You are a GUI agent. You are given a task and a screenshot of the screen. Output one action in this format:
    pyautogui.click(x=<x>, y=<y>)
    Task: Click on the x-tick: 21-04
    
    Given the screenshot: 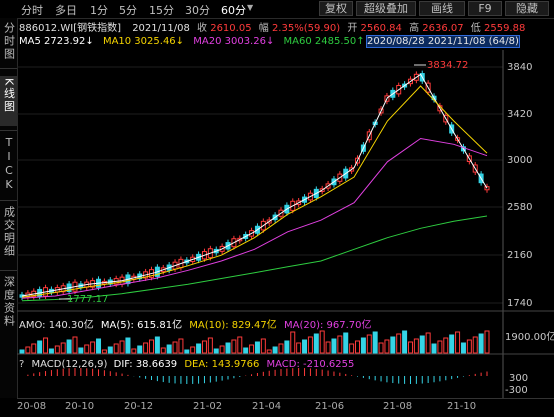 What is the action you would take?
    pyautogui.click(x=267, y=406)
    